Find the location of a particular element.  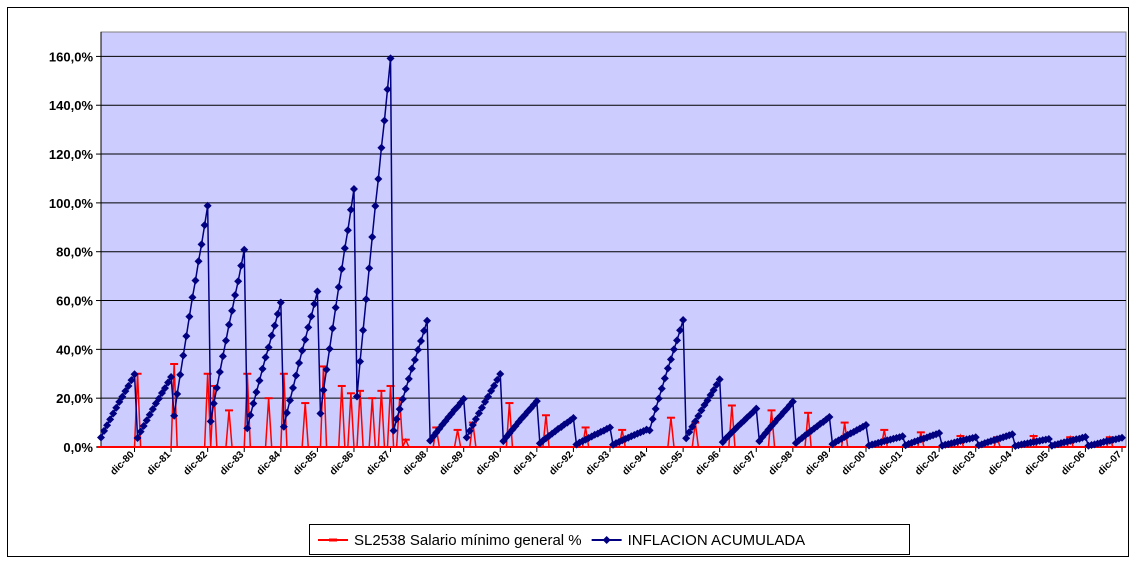

y-tick-label: 120,0% is located at coordinates (71, 154).